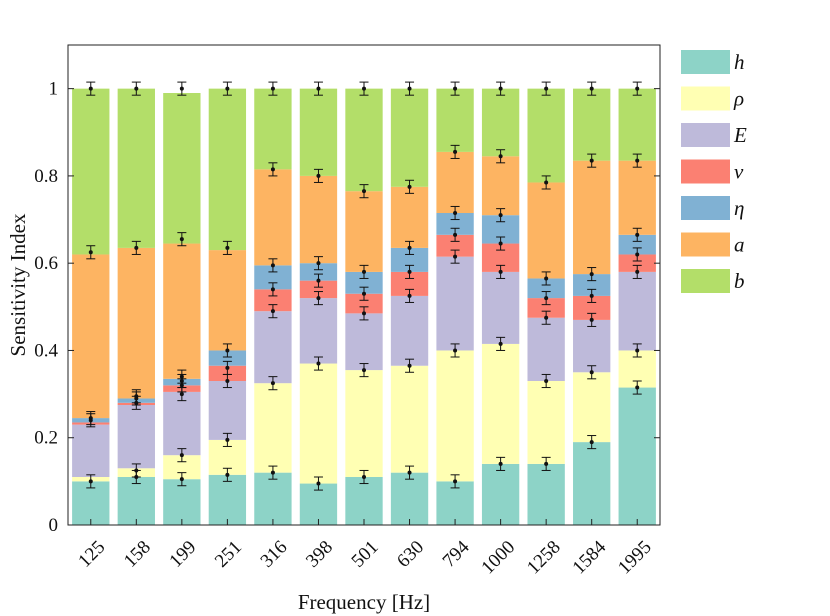 Image resolution: width=830 pixels, height=616 pixels. Describe the element at coordinates (18, 284) in the screenshot. I see `y-axis-title: Sensitivity Index` at that location.